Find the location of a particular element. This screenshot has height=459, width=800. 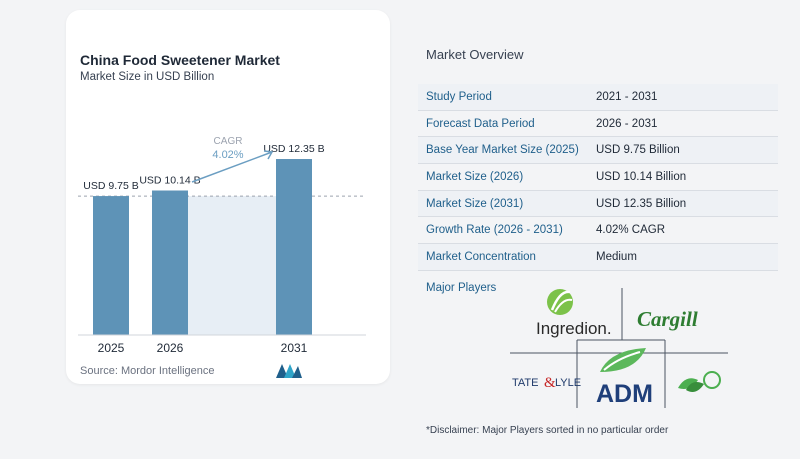

tate-lyle-logo: TATE & LYLE is located at coordinates (546, 383).